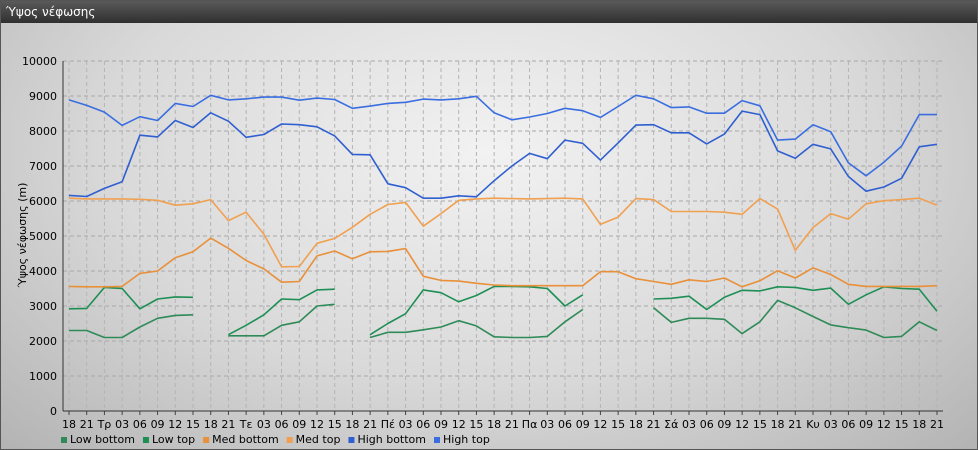  What do you see at coordinates (245, 439) in the screenshot?
I see `legend-label: Med bottom` at bounding box center [245, 439].